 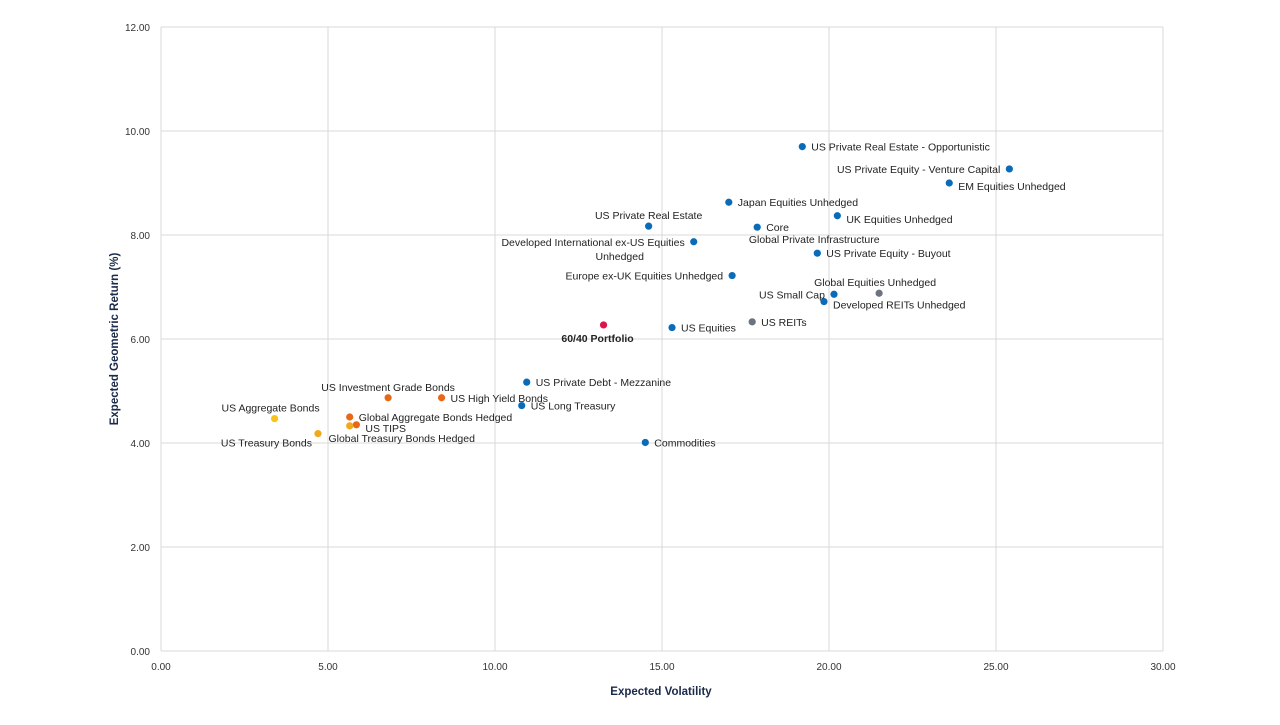 I want to click on data-label: EM Equities Unhedged, so click(x=1012, y=187).